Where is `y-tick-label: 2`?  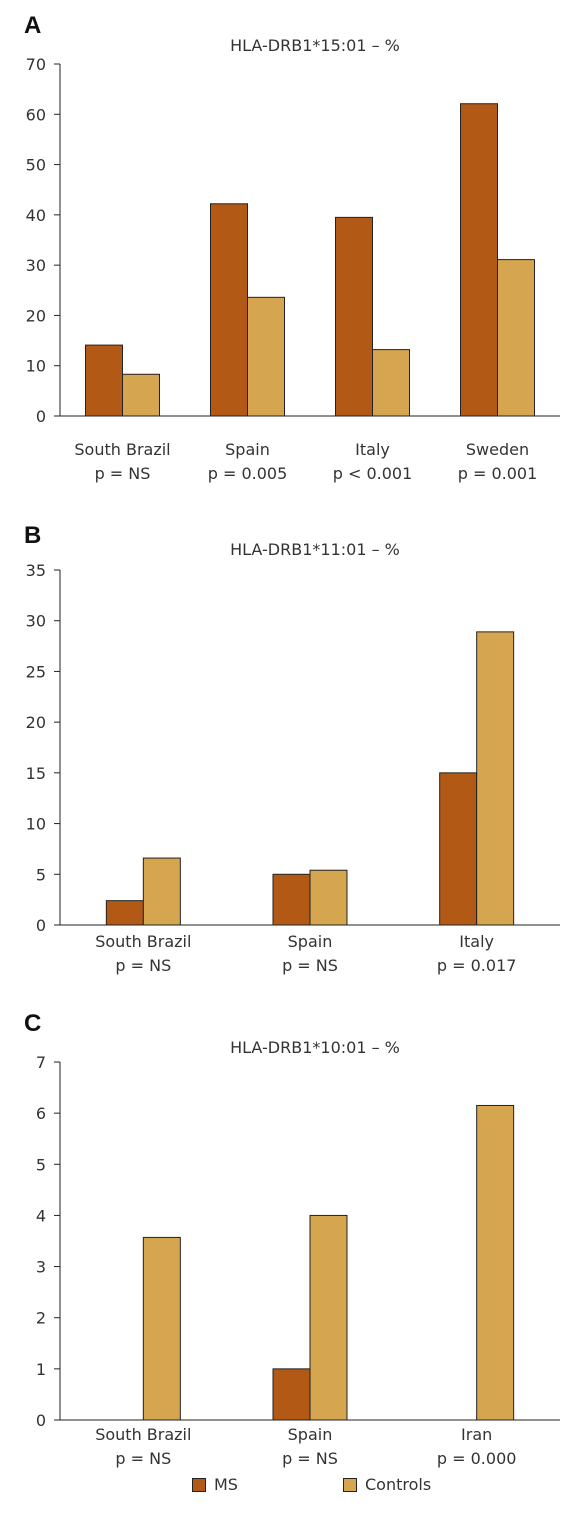 y-tick-label: 2 is located at coordinates (41, 1318).